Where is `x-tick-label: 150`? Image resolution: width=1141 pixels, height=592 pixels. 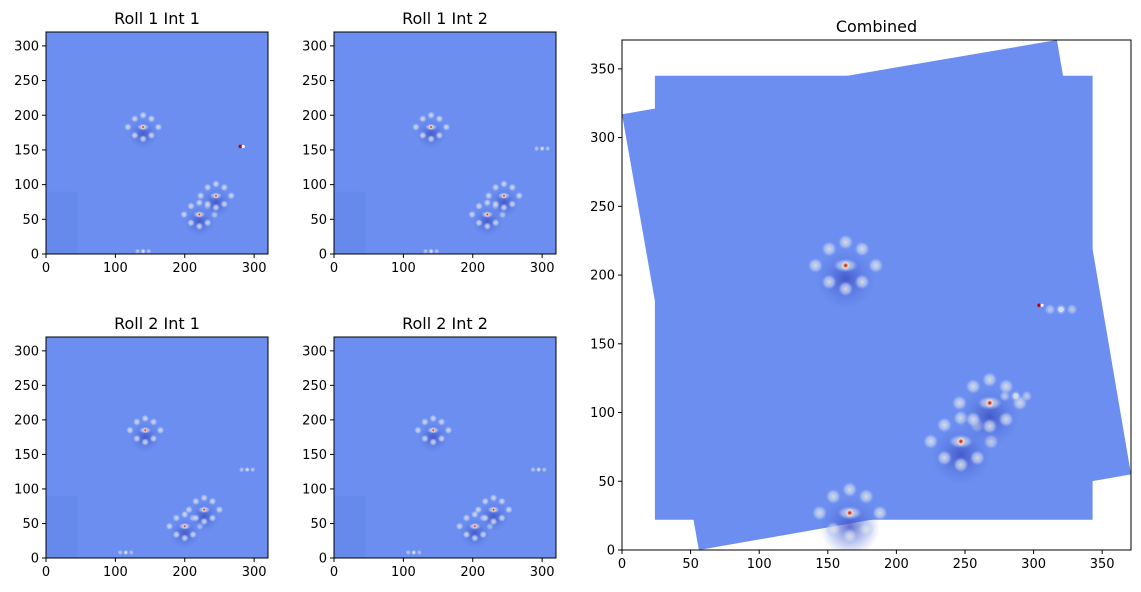 x-tick-label: 150 is located at coordinates (827, 564).